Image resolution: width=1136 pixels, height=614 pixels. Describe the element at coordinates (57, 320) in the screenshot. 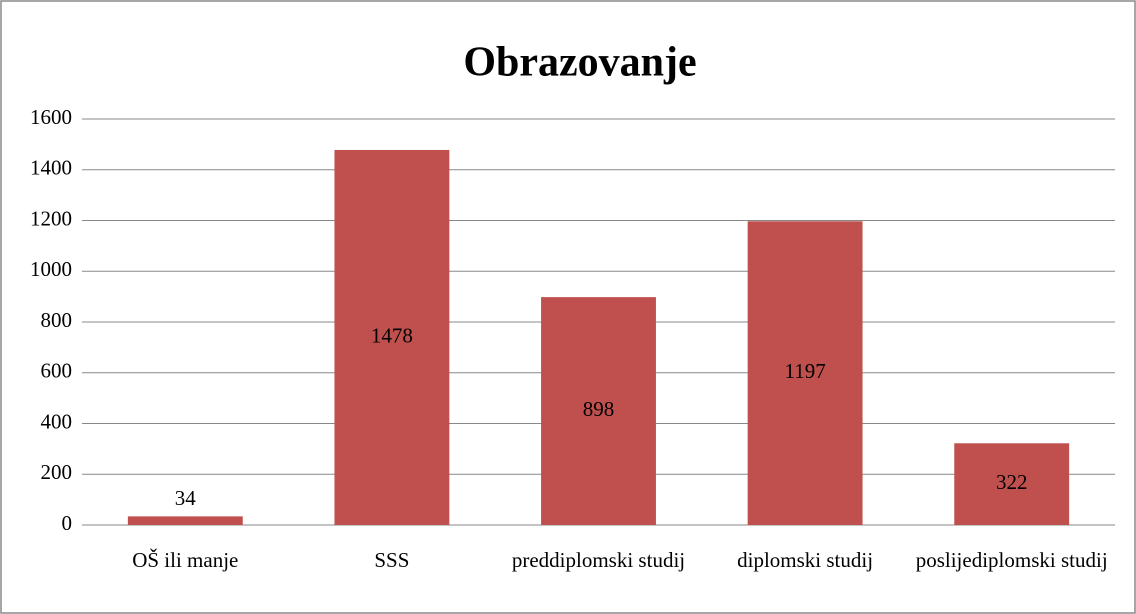

I see `y-tick-label: 800` at that location.